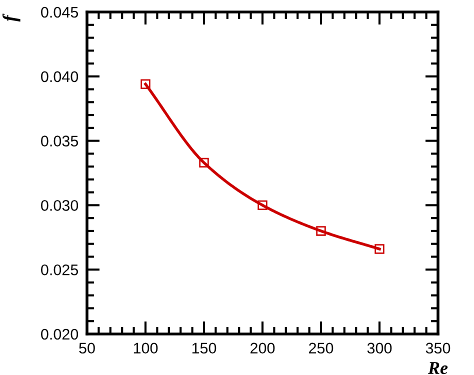 The width and height of the screenshot is (474, 375). I want to click on y-tick-label: 0.040, so click(59, 76).